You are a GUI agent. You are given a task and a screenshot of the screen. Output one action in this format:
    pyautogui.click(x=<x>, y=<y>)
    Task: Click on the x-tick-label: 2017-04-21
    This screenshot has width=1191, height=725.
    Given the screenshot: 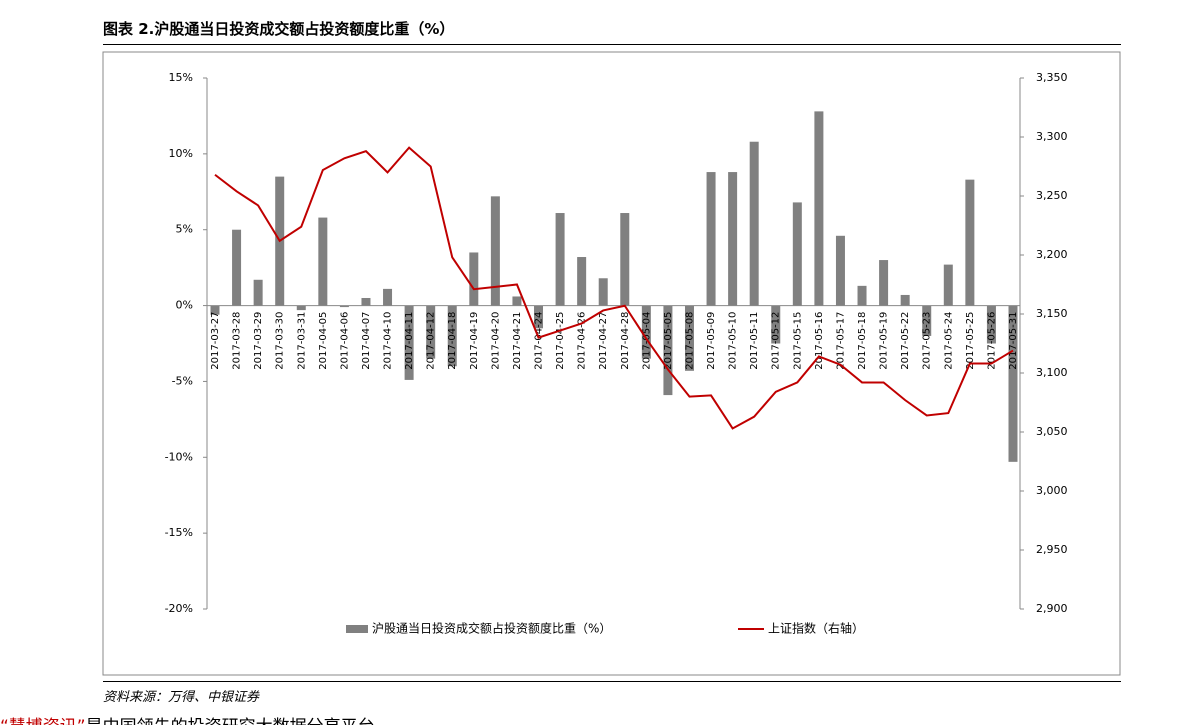 What is the action you would take?
    pyautogui.click(x=517, y=341)
    